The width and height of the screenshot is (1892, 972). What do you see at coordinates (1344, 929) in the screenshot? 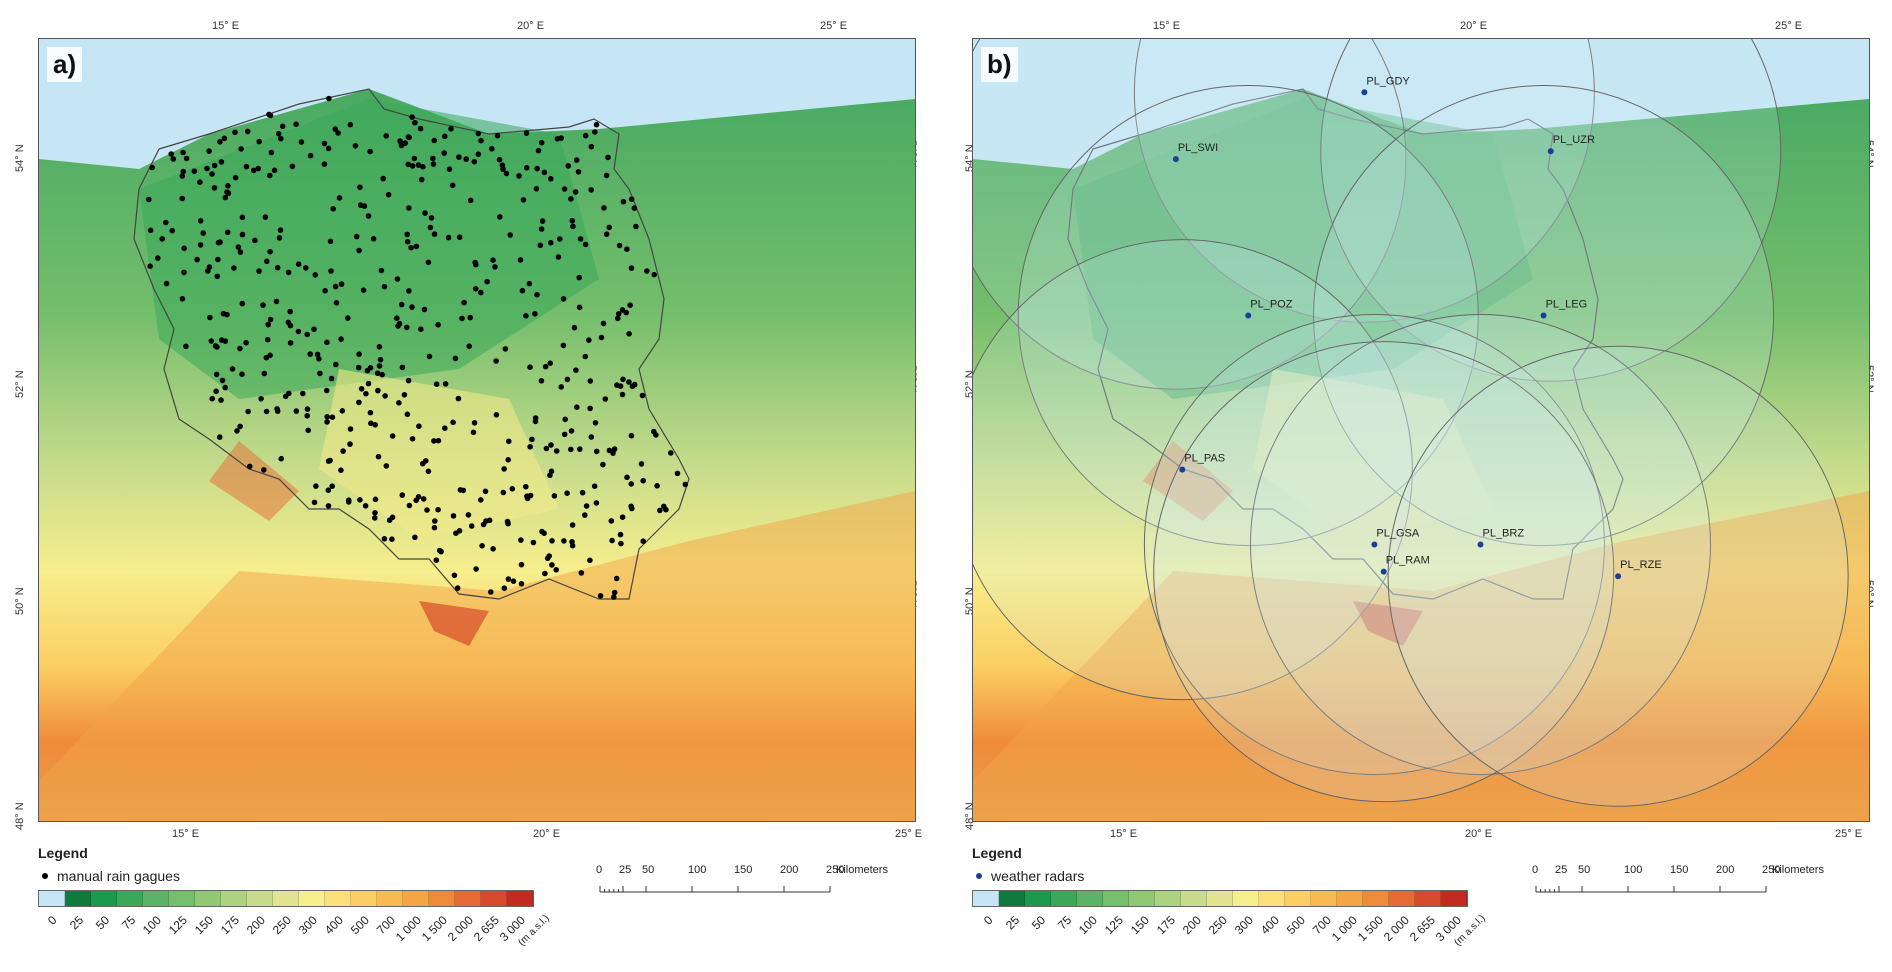
I see `colorbar-tick-label: 1 000` at bounding box center [1344, 929].